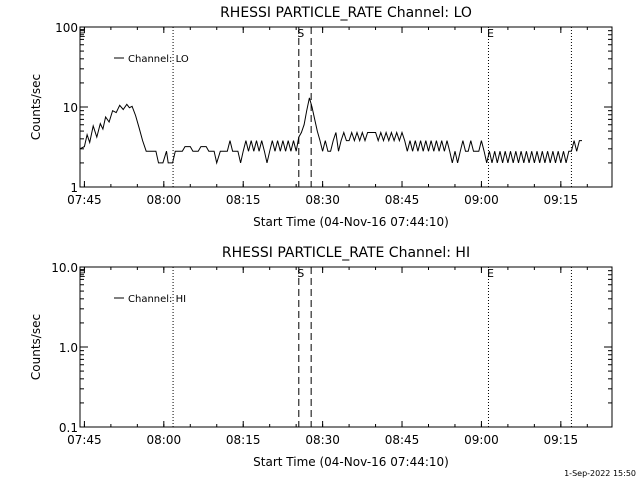  I want to click on hi-x-tick-label: 08:00, so click(164, 440).